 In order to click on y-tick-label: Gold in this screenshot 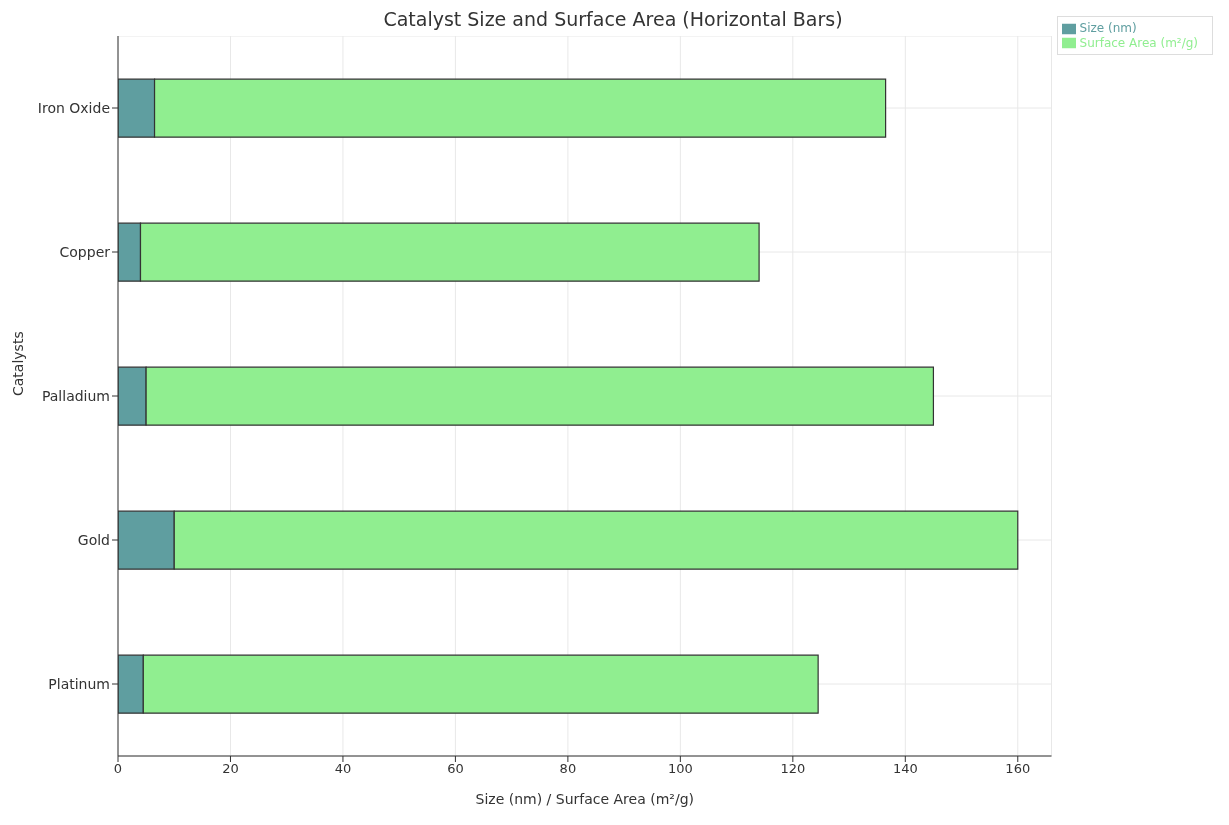, I will do `click(93, 539)`.